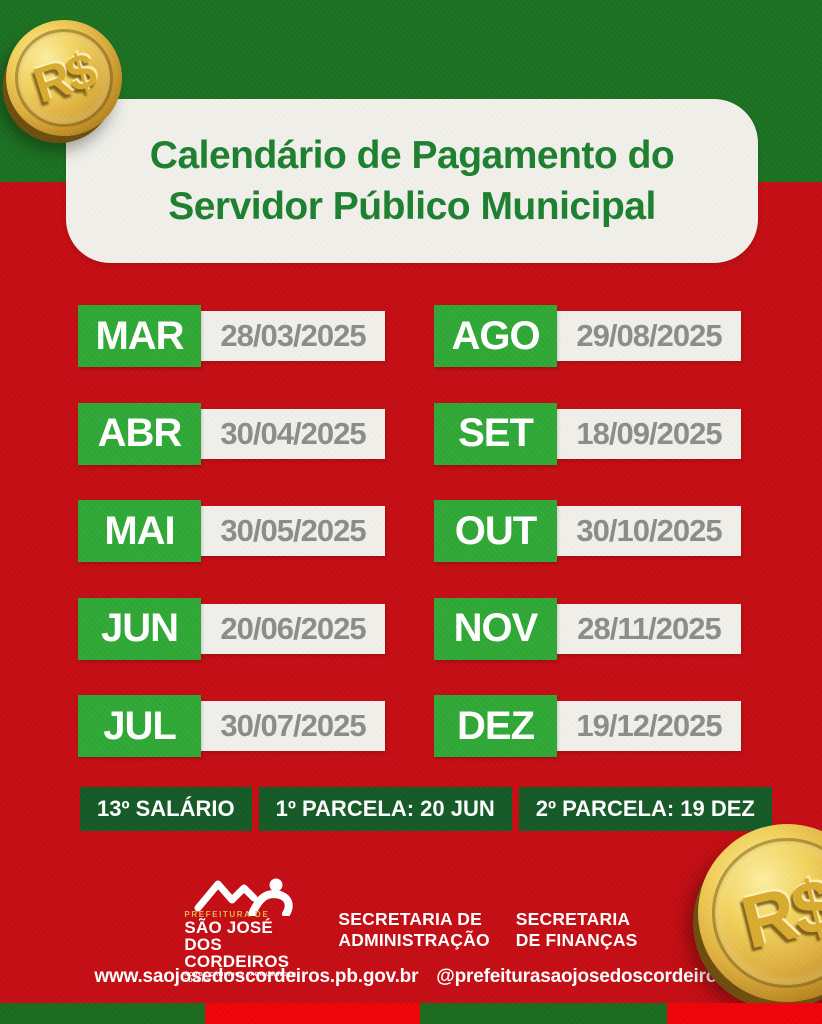 This screenshot has width=822, height=1024. Describe the element at coordinates (414, 940) in the screenshot. I see `secretariat-line: ADMINISTRAÇÃO` at that location.